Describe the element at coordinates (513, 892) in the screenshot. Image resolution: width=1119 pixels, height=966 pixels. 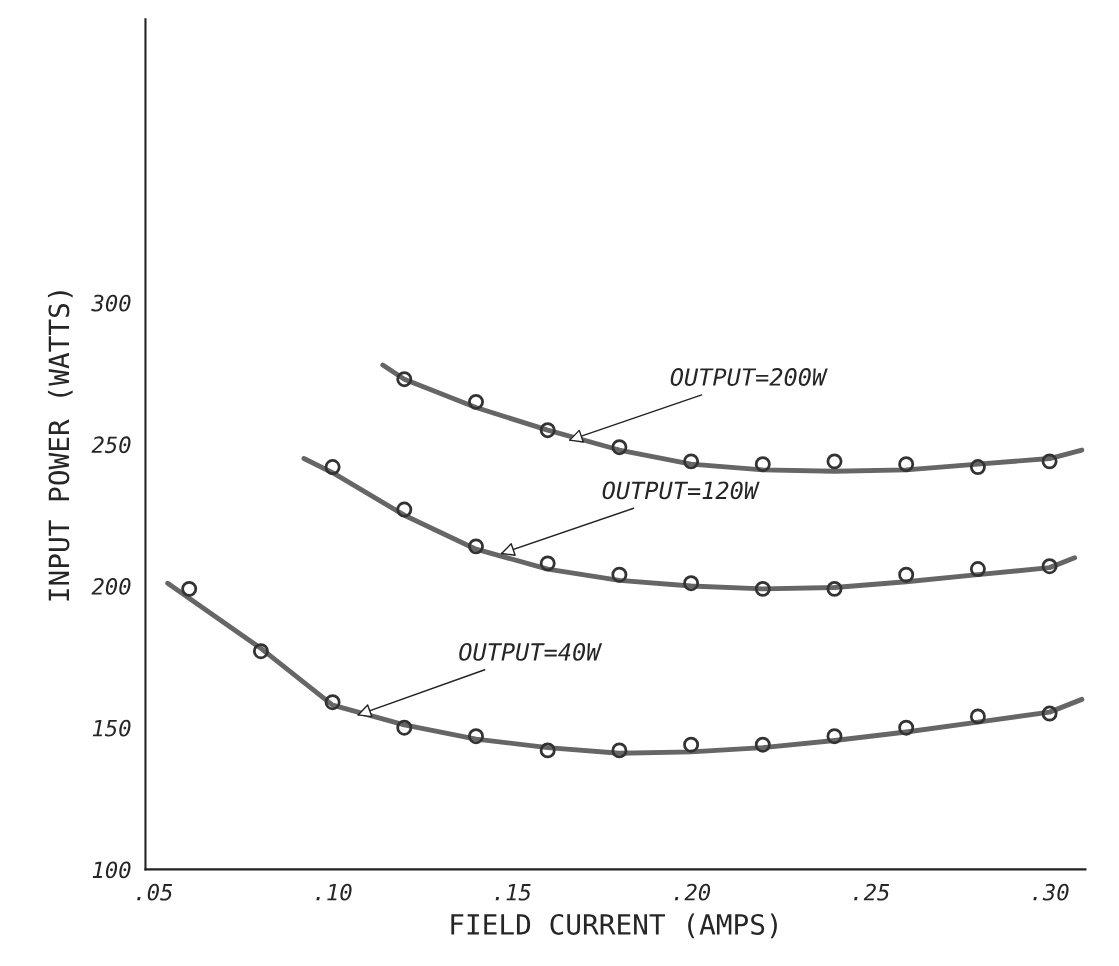
I see `x-tick-label: .15` at that location.